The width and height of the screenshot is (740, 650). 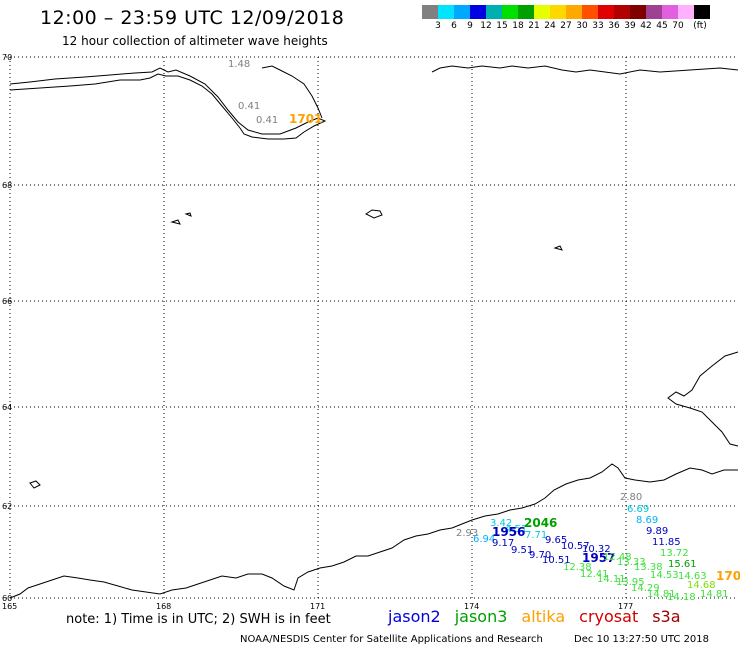 What do you see at coordinates (471, 606) in the screenshot?
I see `longitude-label: 174` at bounding box center [471, 606].